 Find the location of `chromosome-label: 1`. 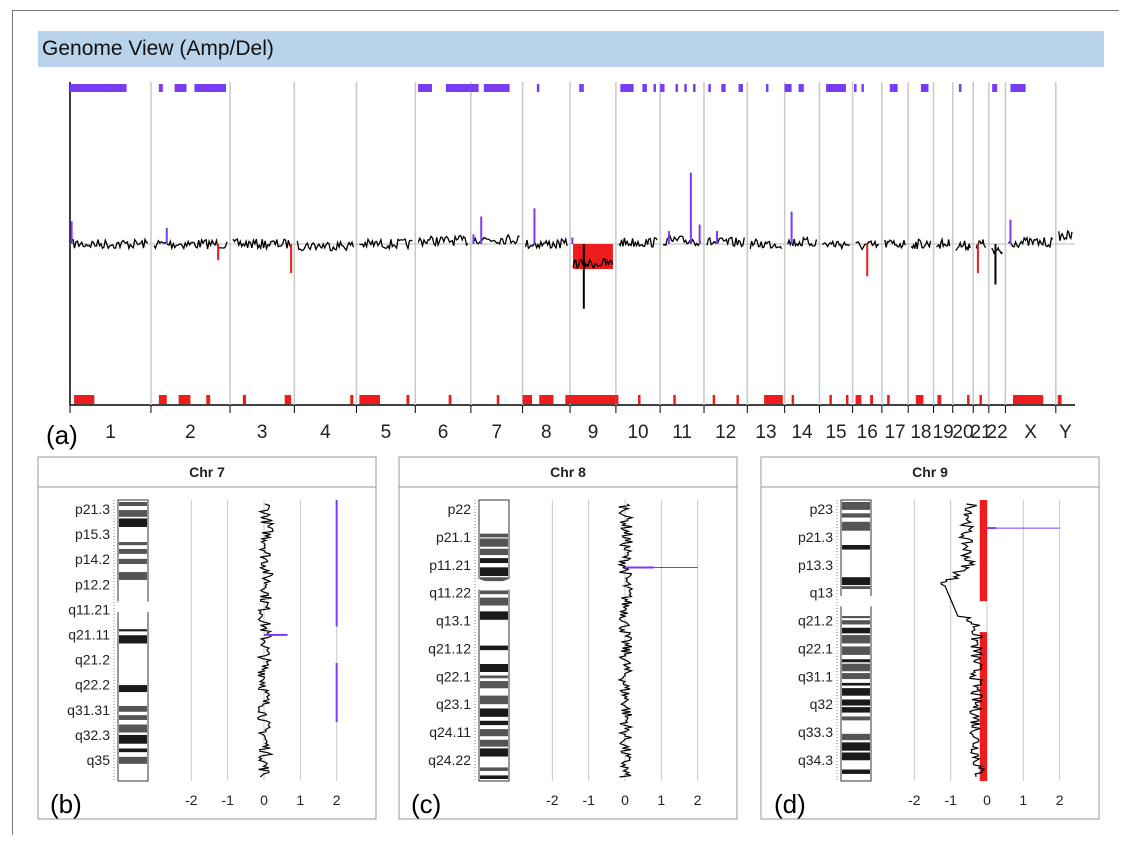

chromosome-label: 1 is located at coordinates (110, 432).